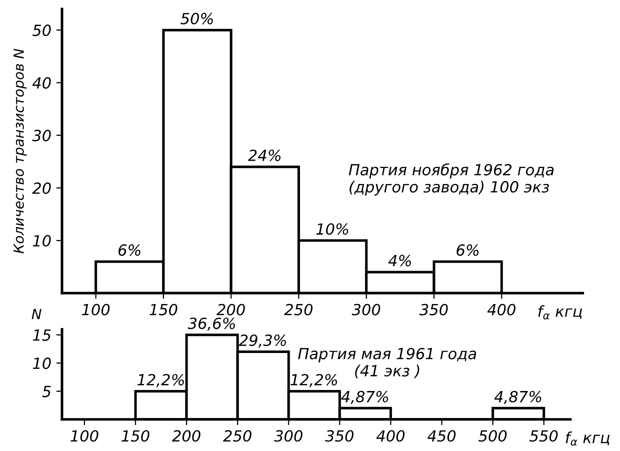  What do you see at coordinates (441, 436) in the screenshot?
I see `x-tick-label: 450` at bounding box center [441, 436].